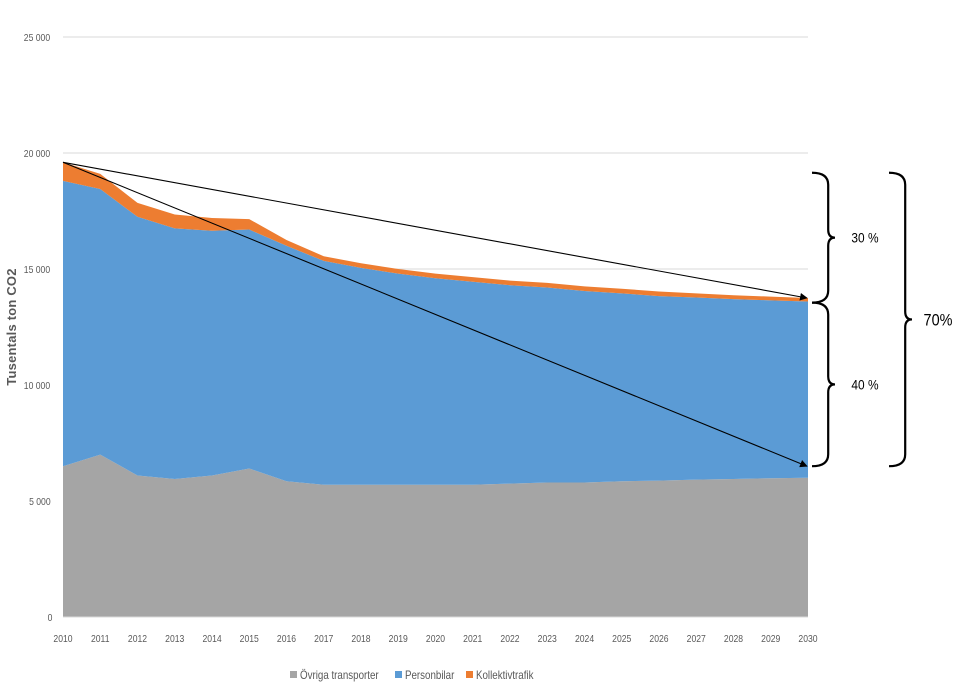 Image resolution: width=955 pixels, height=695 pixels. What do you see at coordinates (100, 639) in the screenshot?
I see `x-tick-label: 2011` at bounding box center [100, 639].